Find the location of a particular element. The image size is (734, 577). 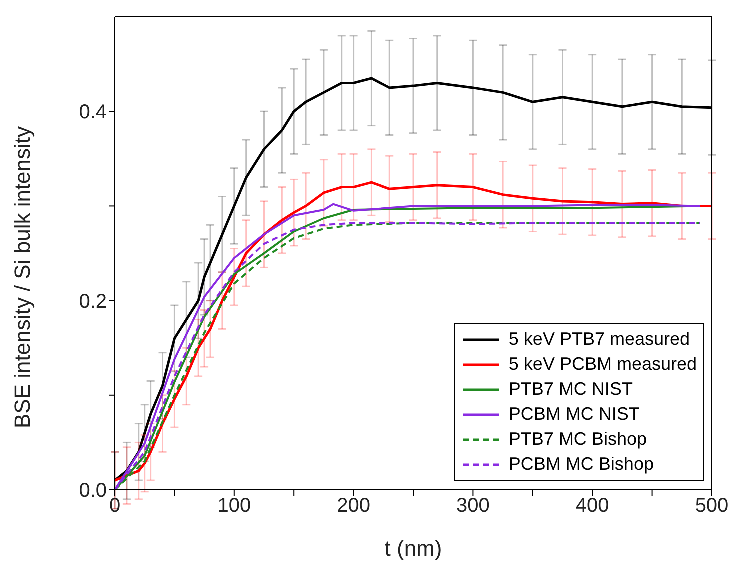

x-tick-label: 200 is located at coordinates (353, 506).